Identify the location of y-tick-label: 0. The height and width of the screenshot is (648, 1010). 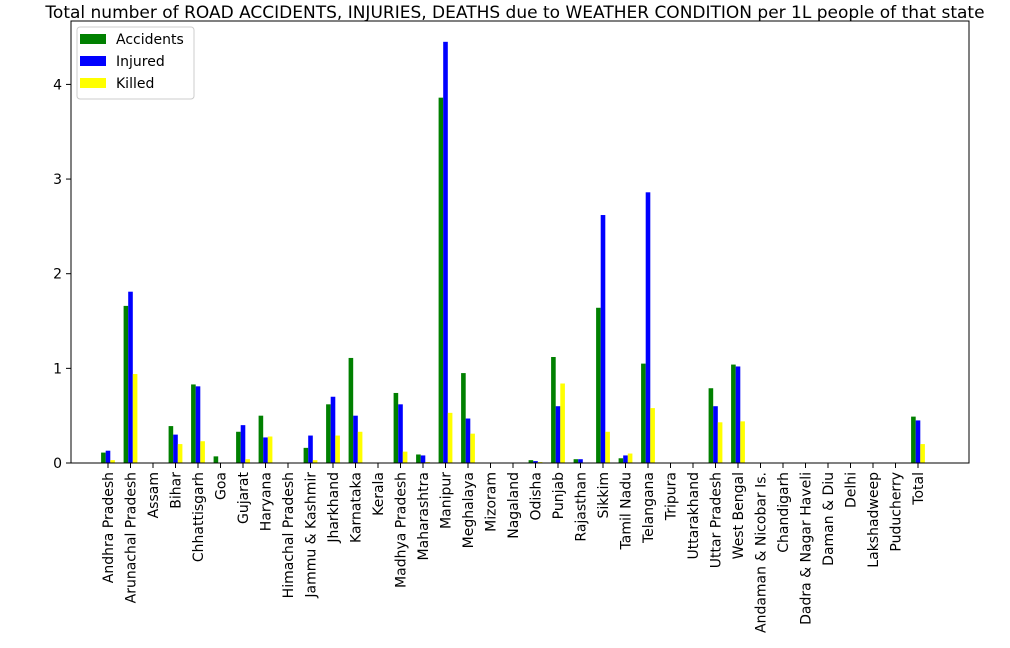
(57, 464).